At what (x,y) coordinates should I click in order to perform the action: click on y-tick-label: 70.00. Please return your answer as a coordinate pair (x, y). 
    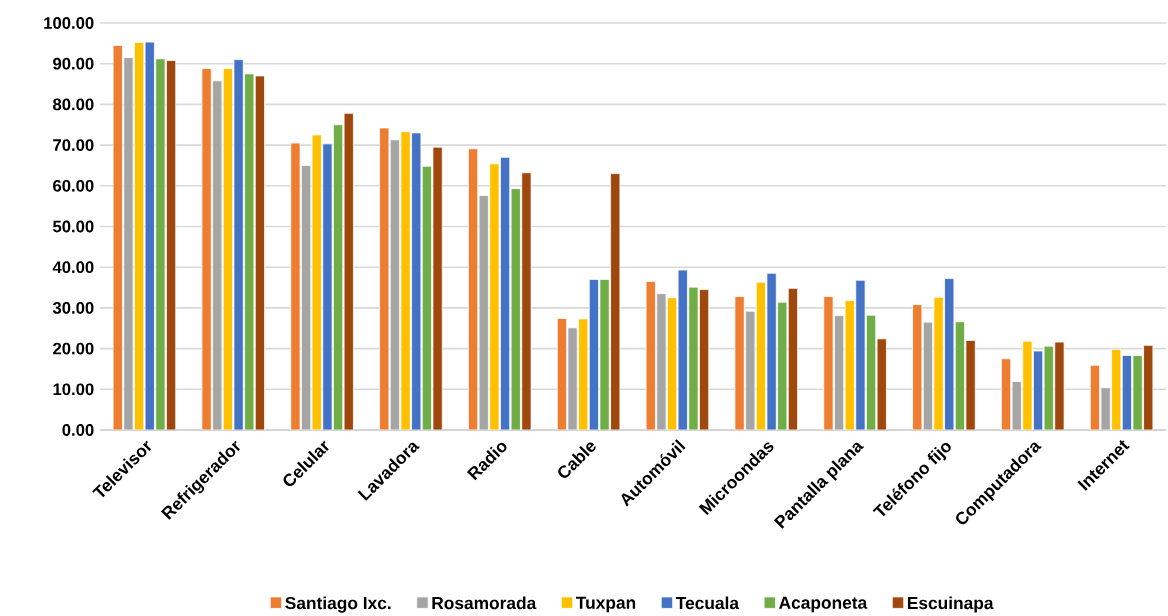
    Looking at the image, I should click on (73, 145).